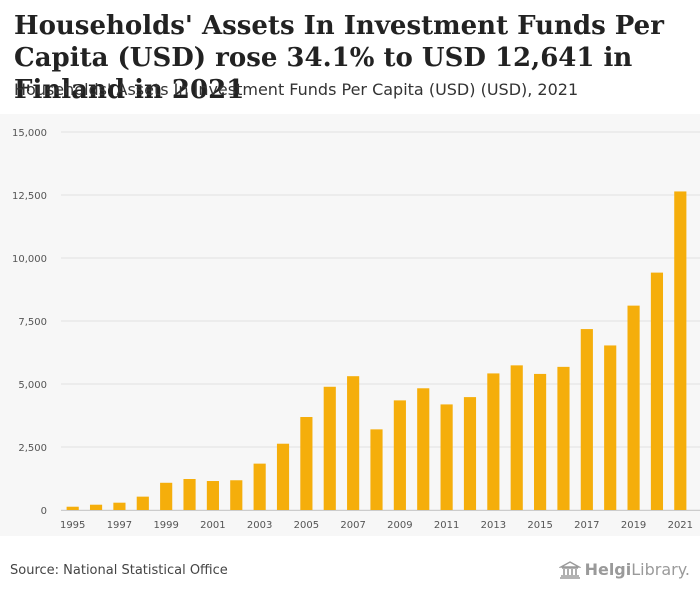 The height and width of the screenshot is (596, 700). I want to click on x-tick-label: 2001, so click(212, 525).